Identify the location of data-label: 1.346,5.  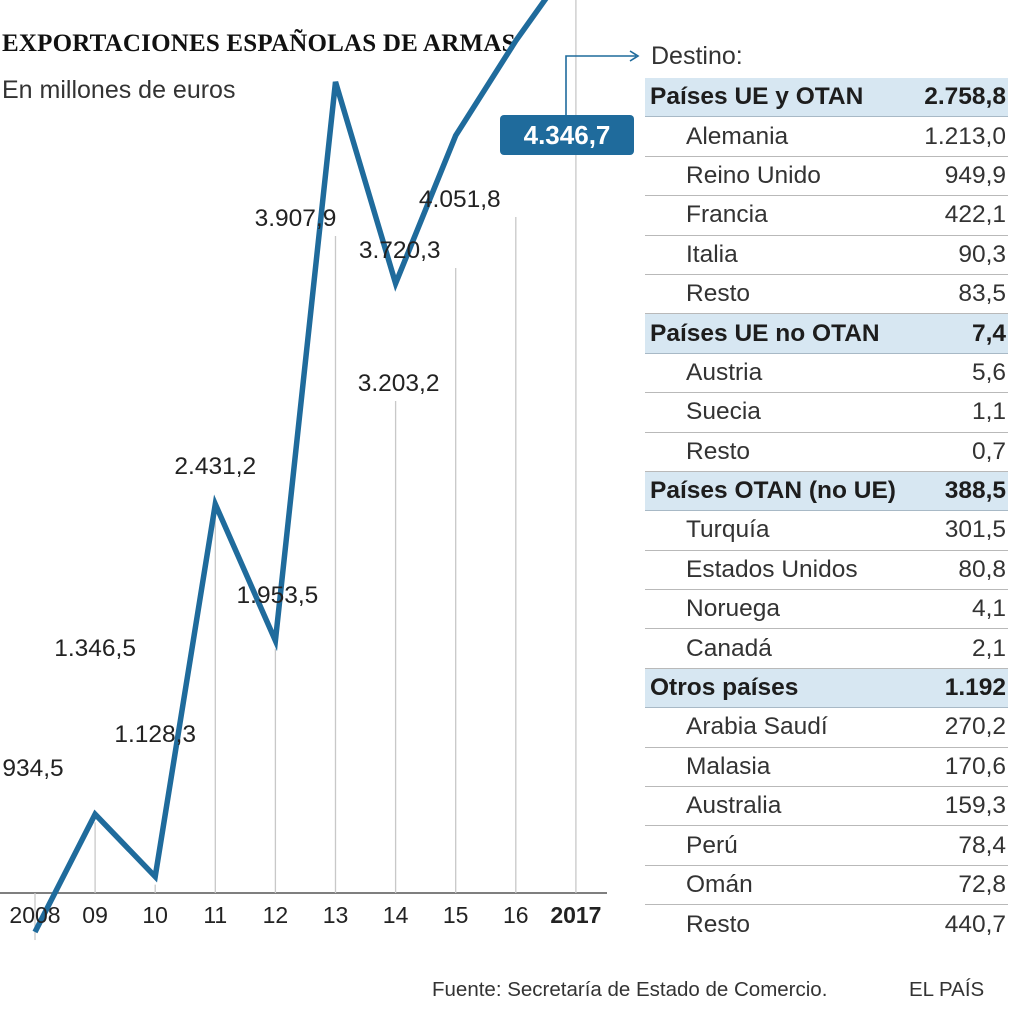
(95, 648).